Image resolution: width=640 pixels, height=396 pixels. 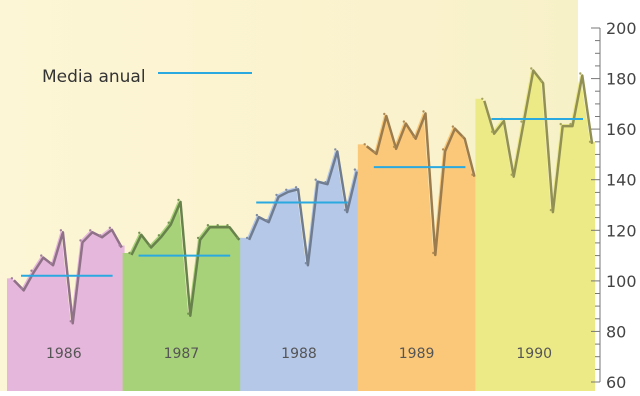 I want to click on year-area-1989, so click(x=417, y=251).